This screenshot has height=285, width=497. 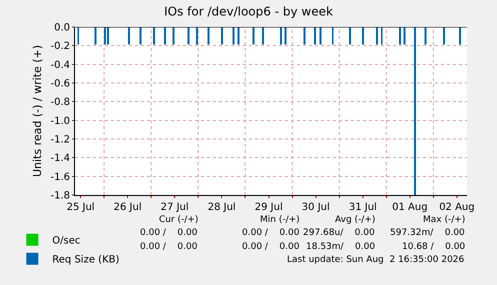 I want to click on text: 297.68u/ 0.00, so click(x=339, y=233).